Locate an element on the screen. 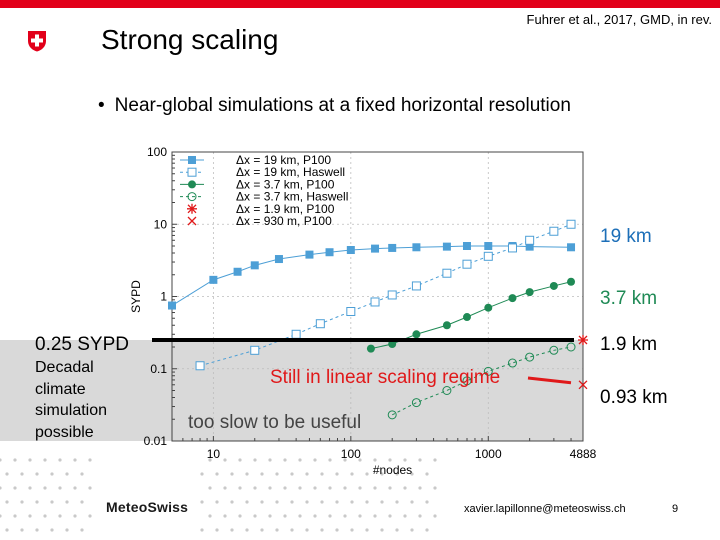 The width and height of the screenshot is (720, 540). y-tick-label: 10 is located at coordinates (161, 224).